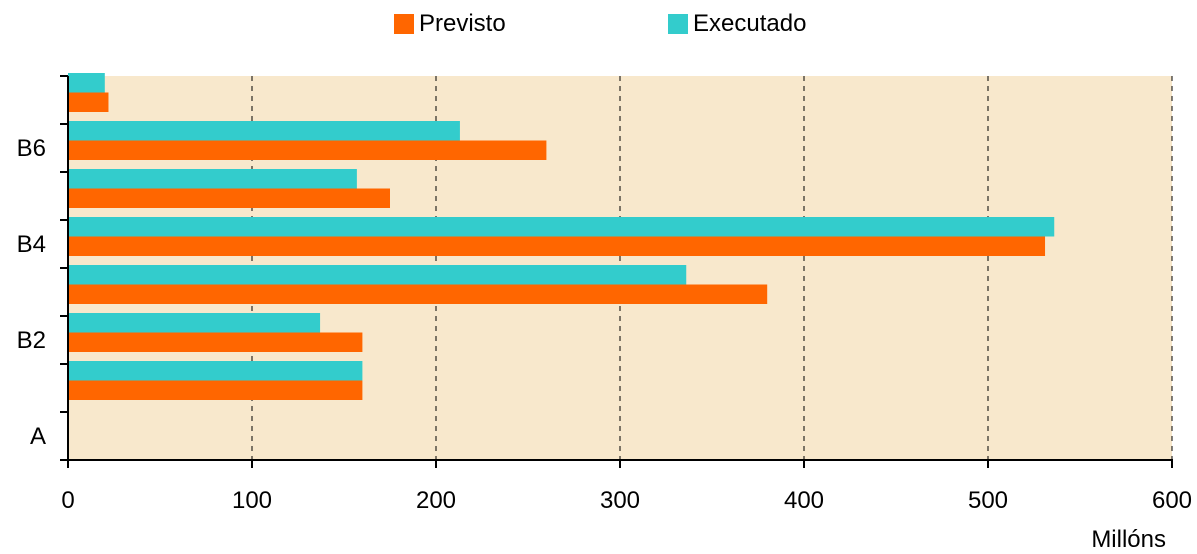 Image resolution: width=1197 pixels, height=554 pixels. I want to click on x-tick-label: 400, so click(804, 500).